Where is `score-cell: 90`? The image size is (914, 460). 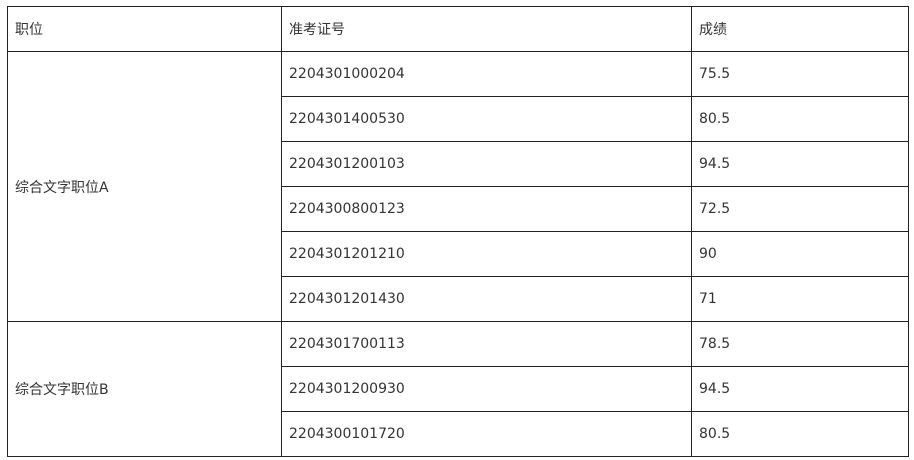
score-cell: 90 is located at coordinates (800, 254).